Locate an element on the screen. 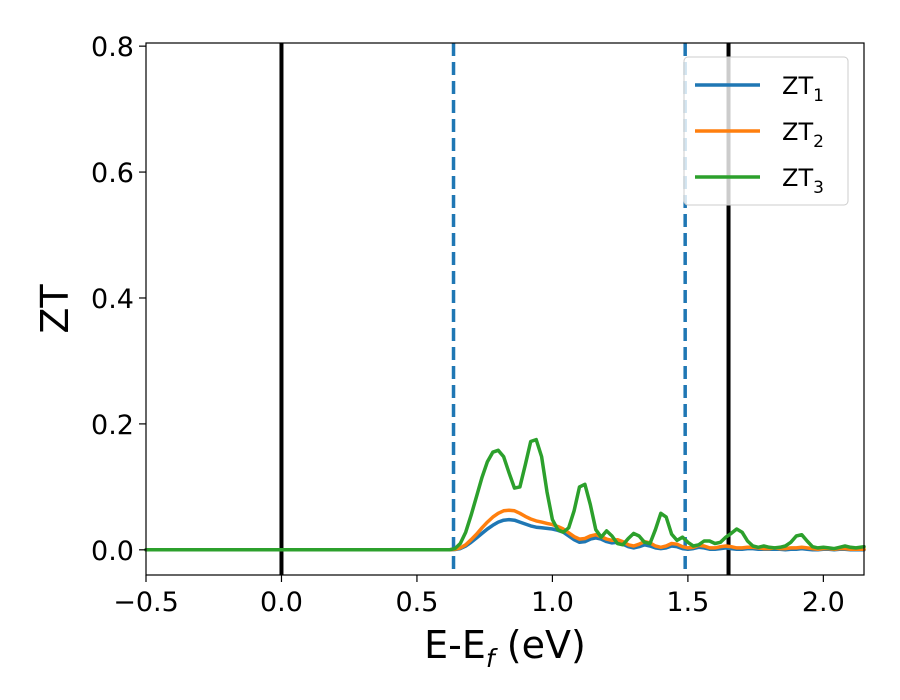  y-axis-label: ZT is located at coordinates (55, 309).